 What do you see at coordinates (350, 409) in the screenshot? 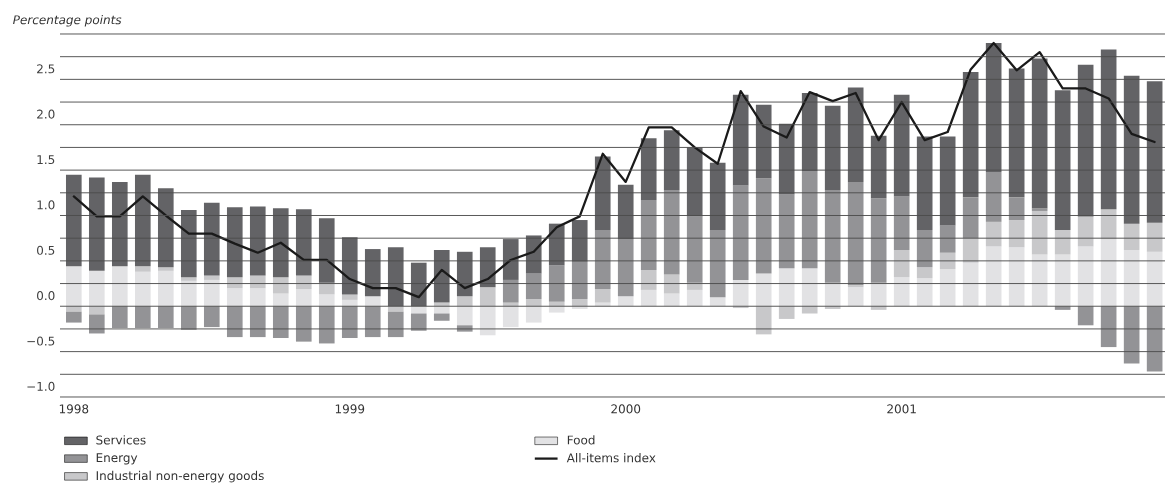
I see `x-tick-label: 1999` at bounding box center [350, 409].